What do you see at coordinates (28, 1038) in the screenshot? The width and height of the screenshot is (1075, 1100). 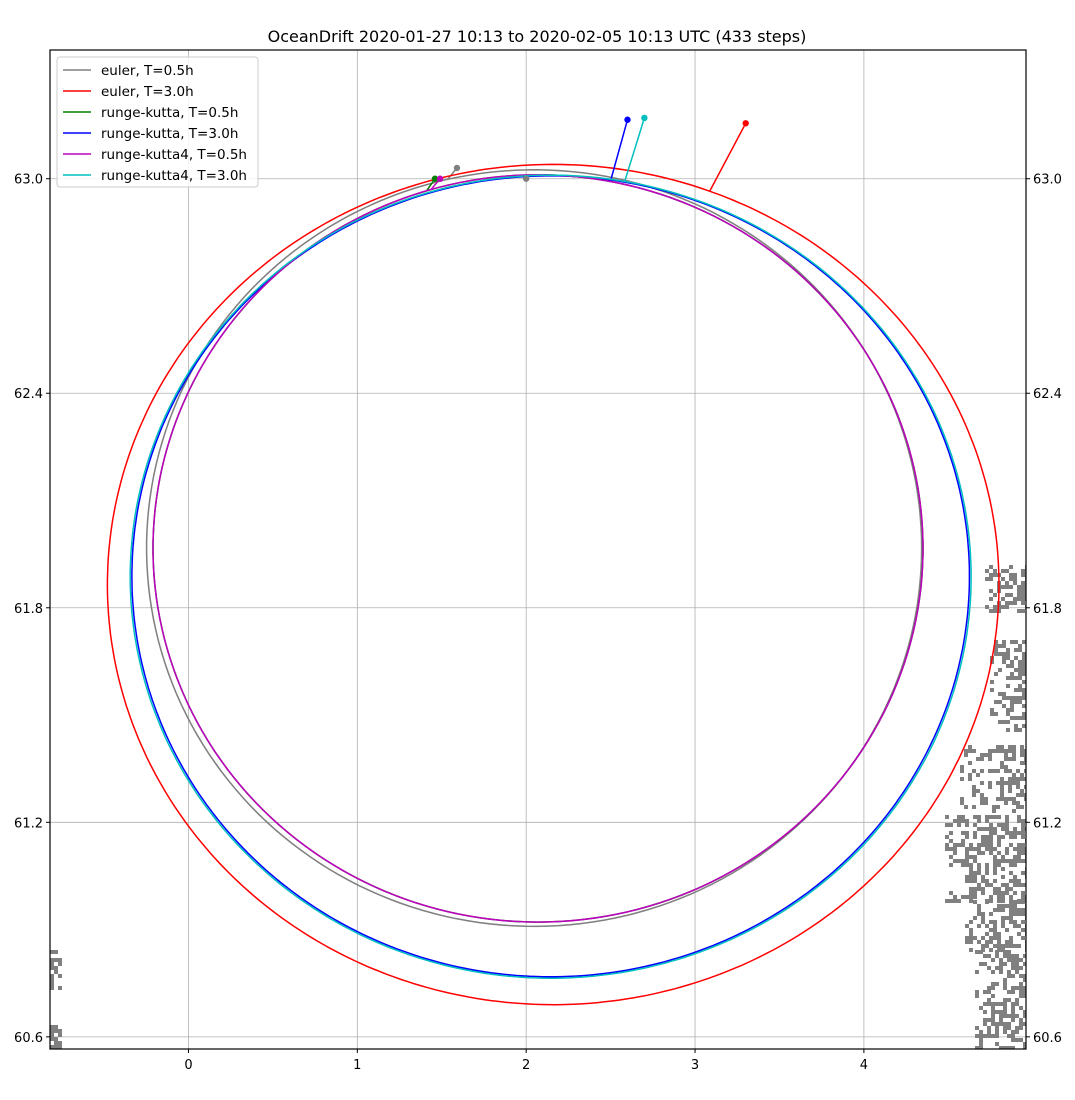 I see `y-tick-label-left: 60.6` at bounding box center [28, 1038].